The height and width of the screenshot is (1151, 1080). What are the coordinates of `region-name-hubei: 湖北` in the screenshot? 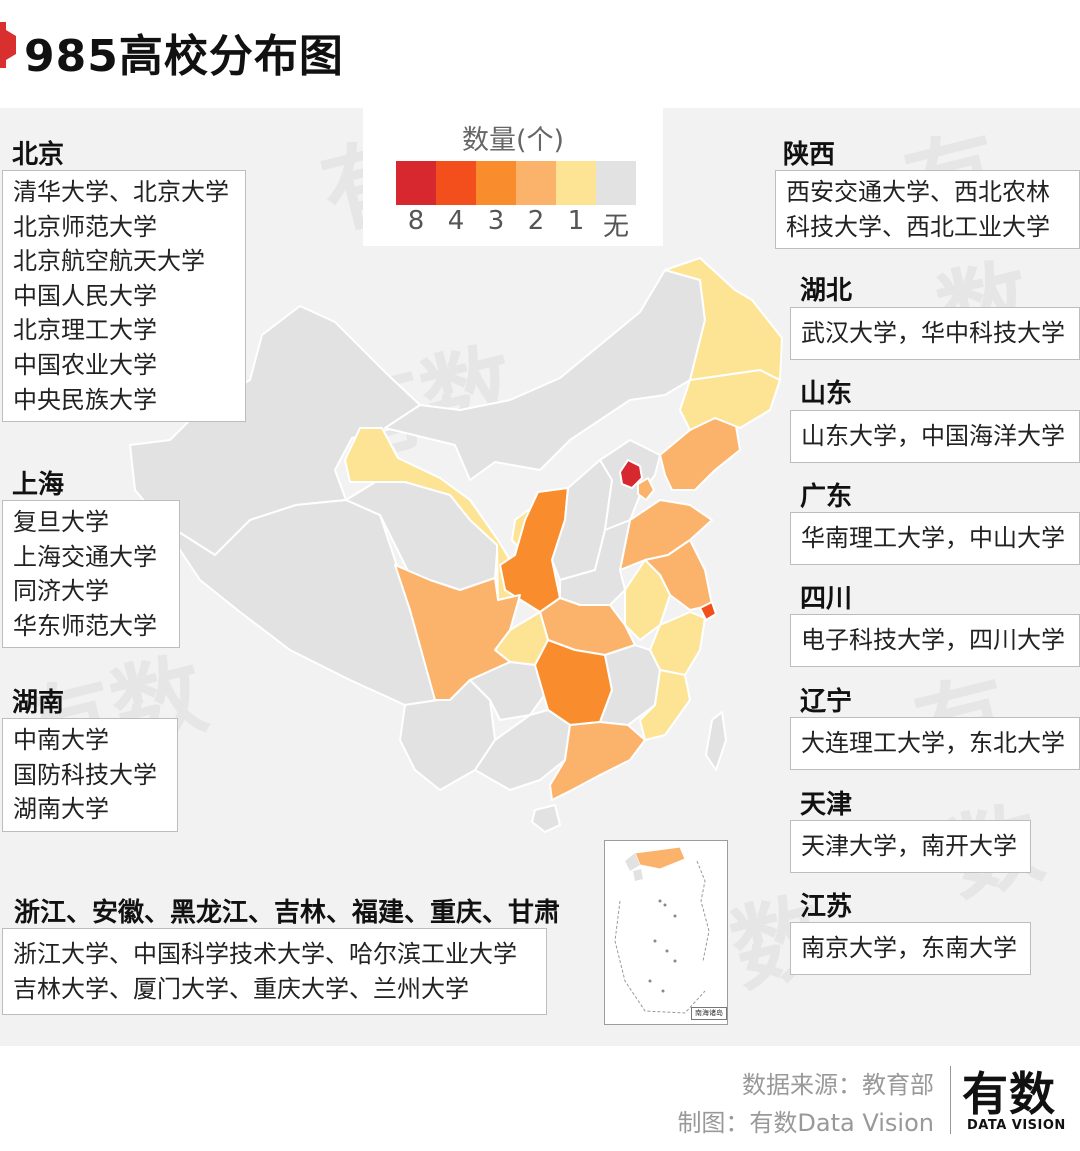 It's located at (826, 291).